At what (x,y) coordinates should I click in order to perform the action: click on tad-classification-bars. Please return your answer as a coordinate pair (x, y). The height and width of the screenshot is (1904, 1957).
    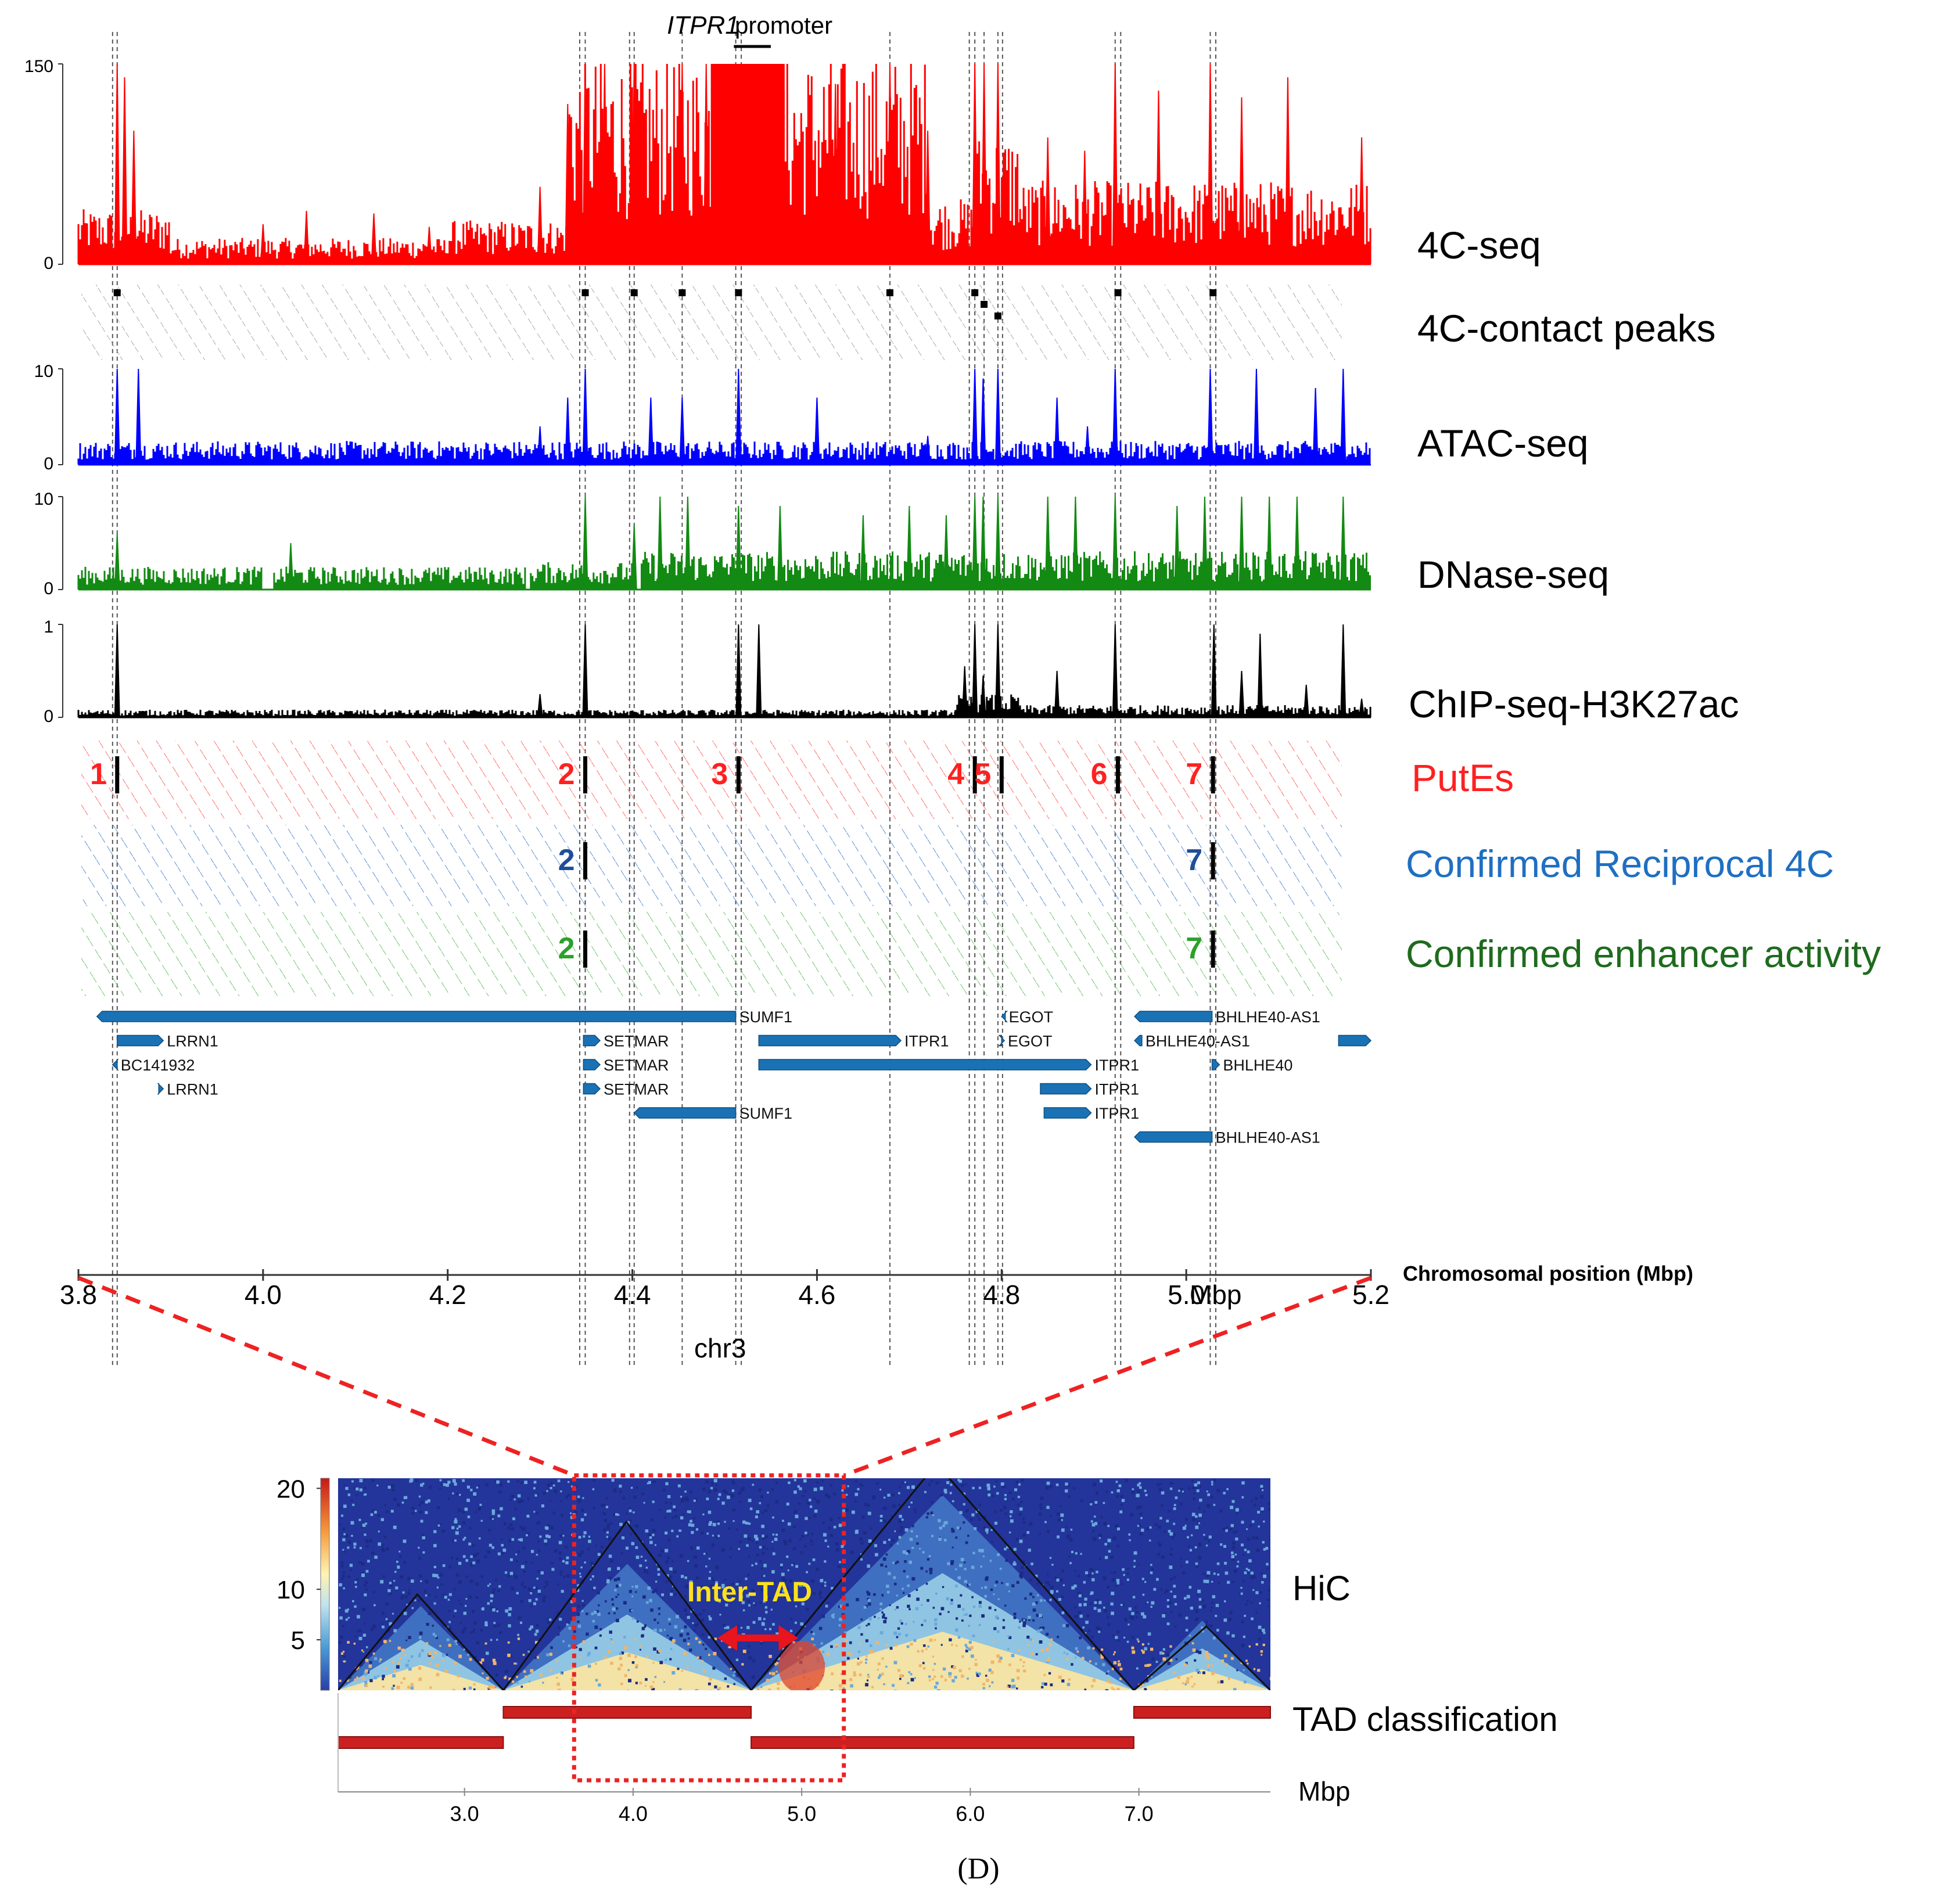
    Looking at the image, I should click on (804, 1742).